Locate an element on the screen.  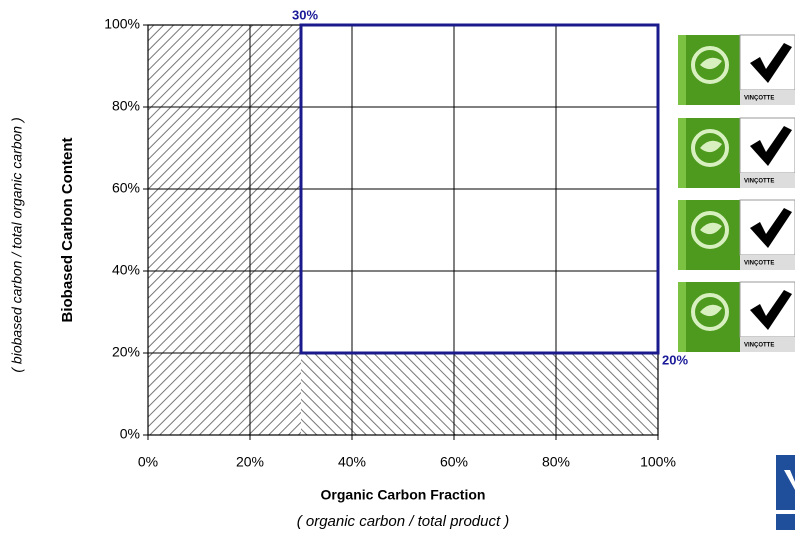
y-tick-label: 20% is located at coordinates (126, 352).